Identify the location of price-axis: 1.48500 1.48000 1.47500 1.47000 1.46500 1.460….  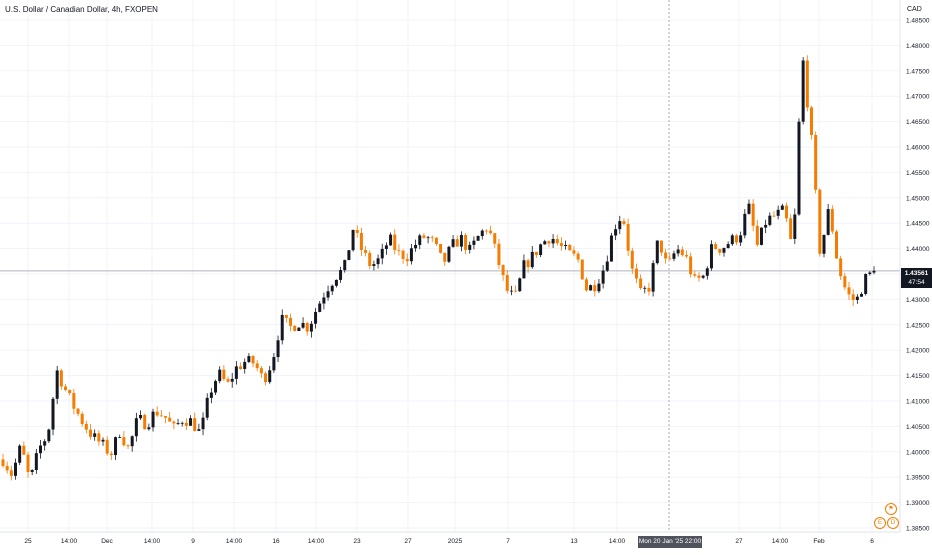
(914, 266).